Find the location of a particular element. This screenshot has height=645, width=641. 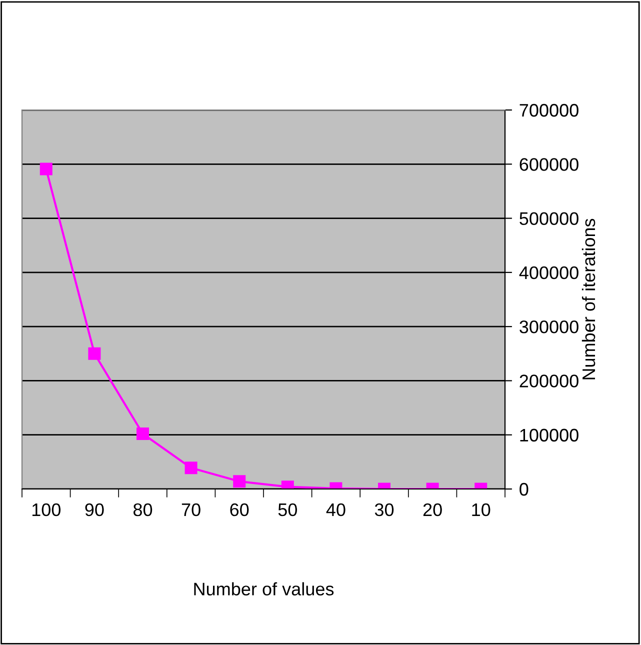

y2-axis-title: Number of iterations is located at coordinates (589, 299).